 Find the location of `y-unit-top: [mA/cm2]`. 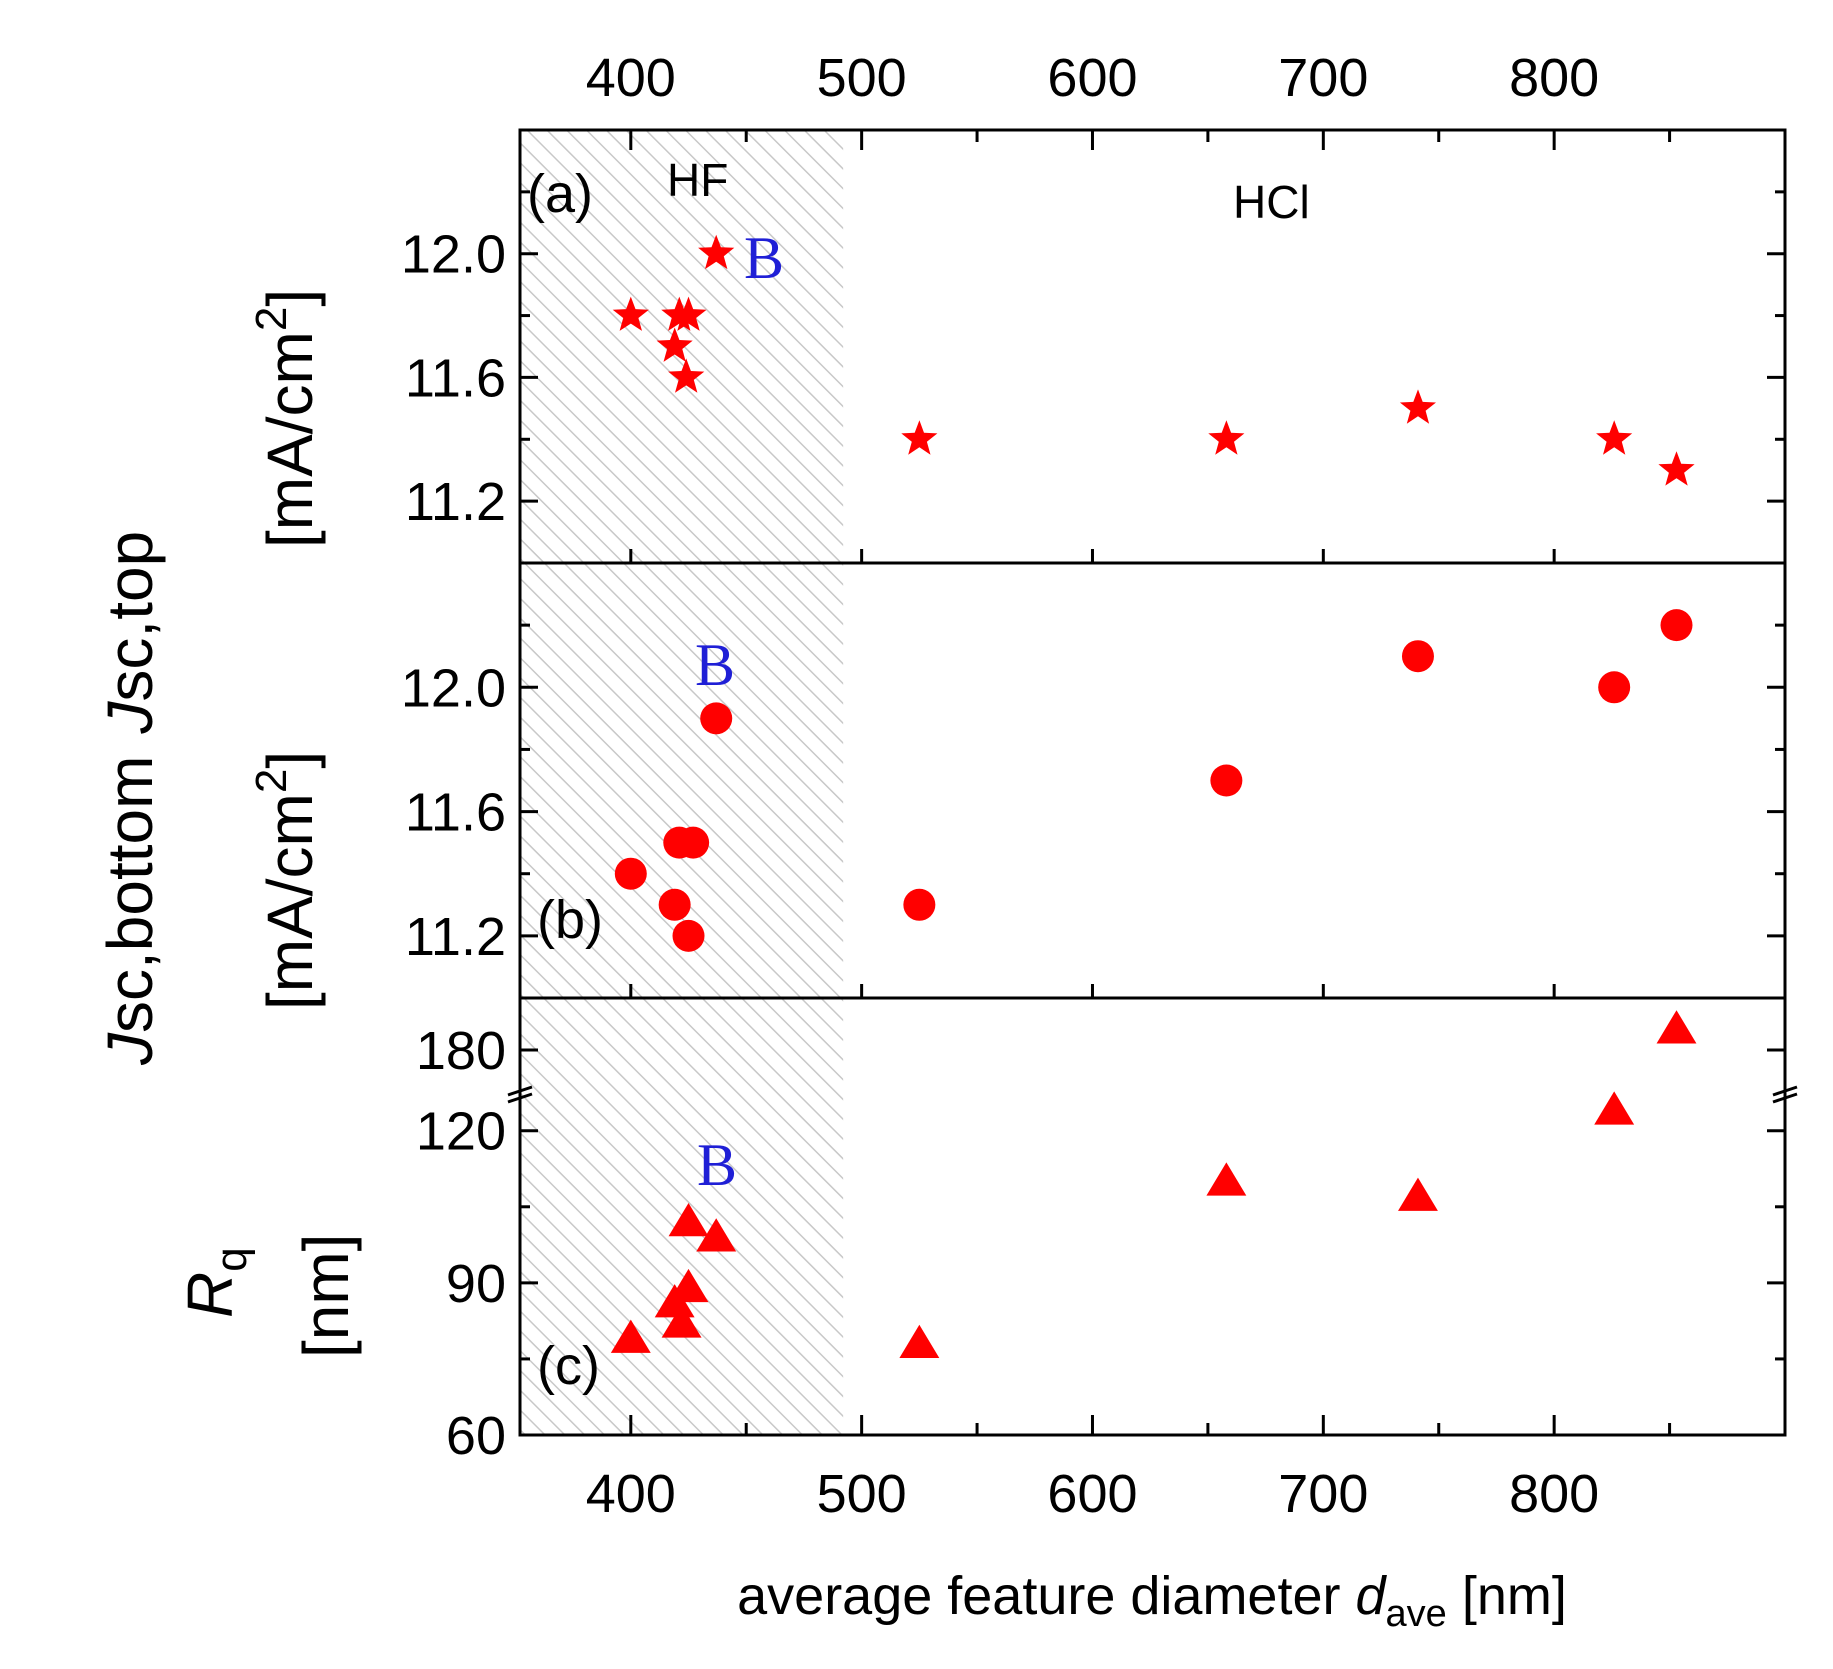

y-unit-top: [mA/cm2] is located at coordinates (286, 418).